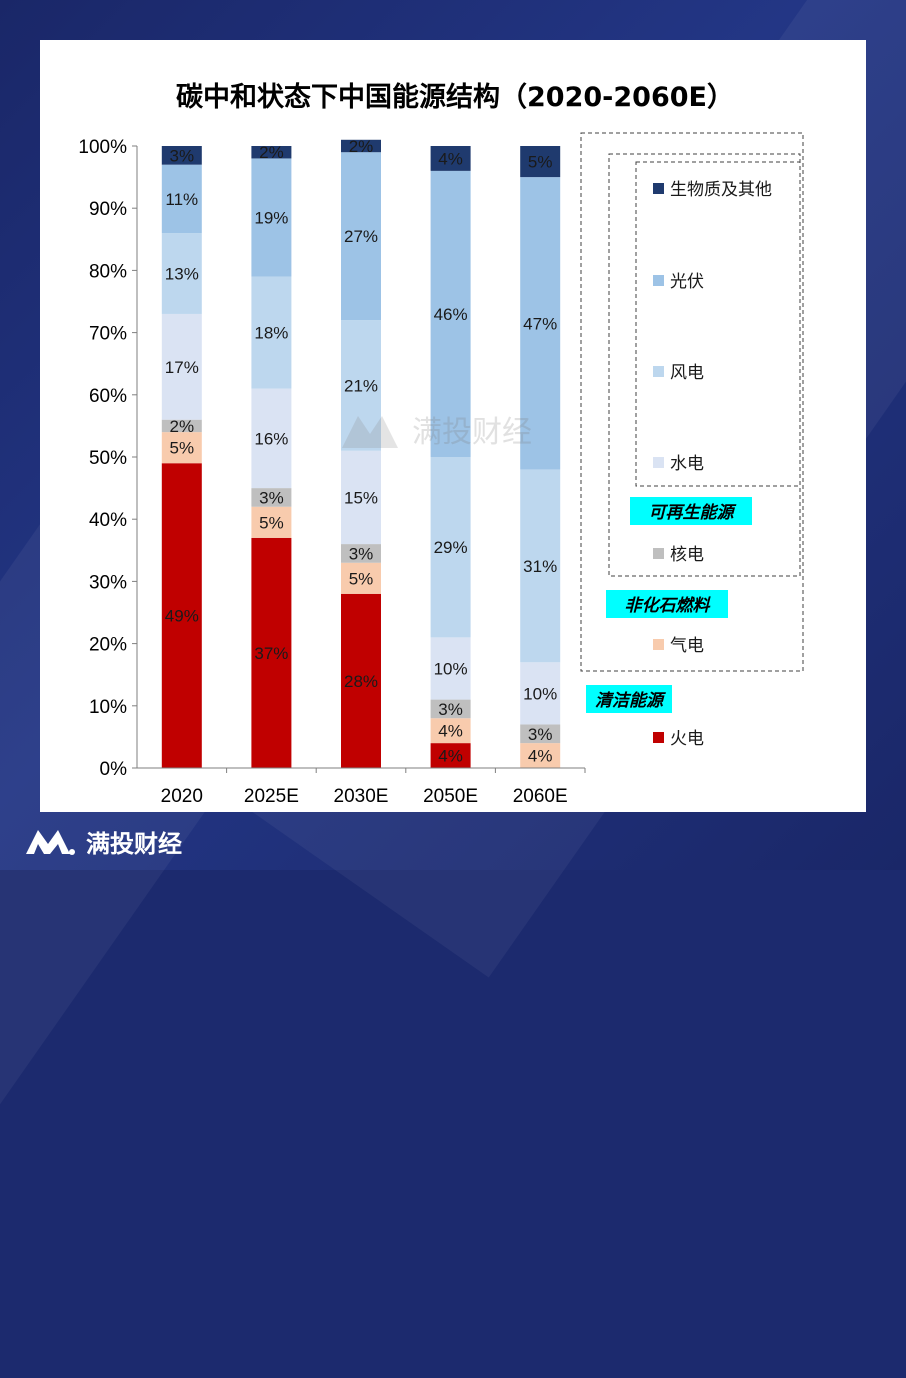 The width and height of the screenshot is (906, 1378). Describe the element at coordinates (540, 796) in the screenshot. I see `x-tick-label: 2060E` at that location.